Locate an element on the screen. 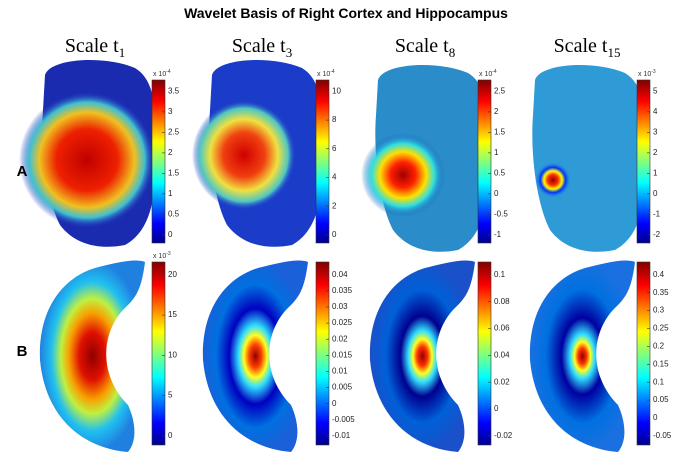  colorbar-tick-label: 0.3 is located at coordinates (659, 310).